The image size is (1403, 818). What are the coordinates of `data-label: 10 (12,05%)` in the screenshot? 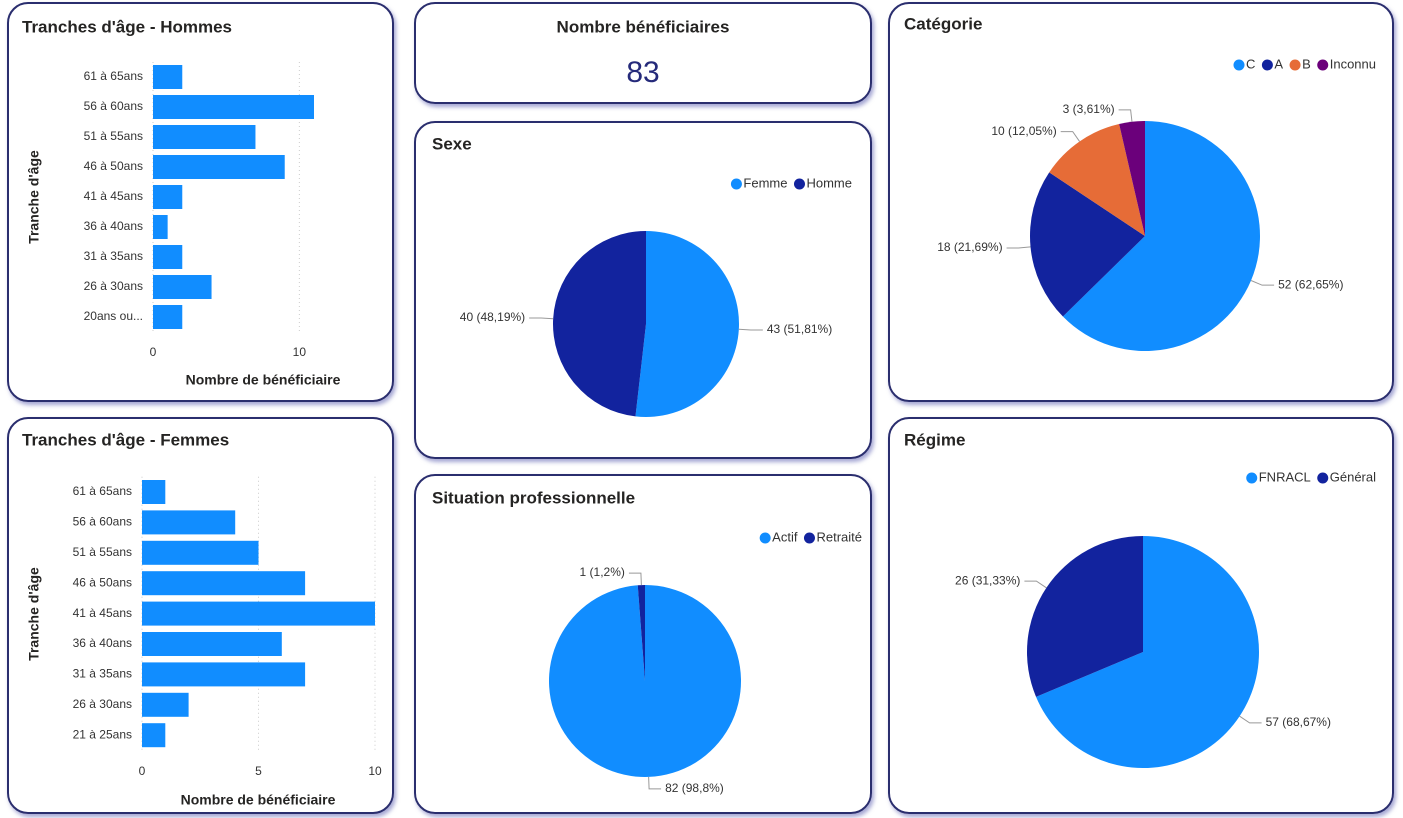 It's located at (1023, 131).